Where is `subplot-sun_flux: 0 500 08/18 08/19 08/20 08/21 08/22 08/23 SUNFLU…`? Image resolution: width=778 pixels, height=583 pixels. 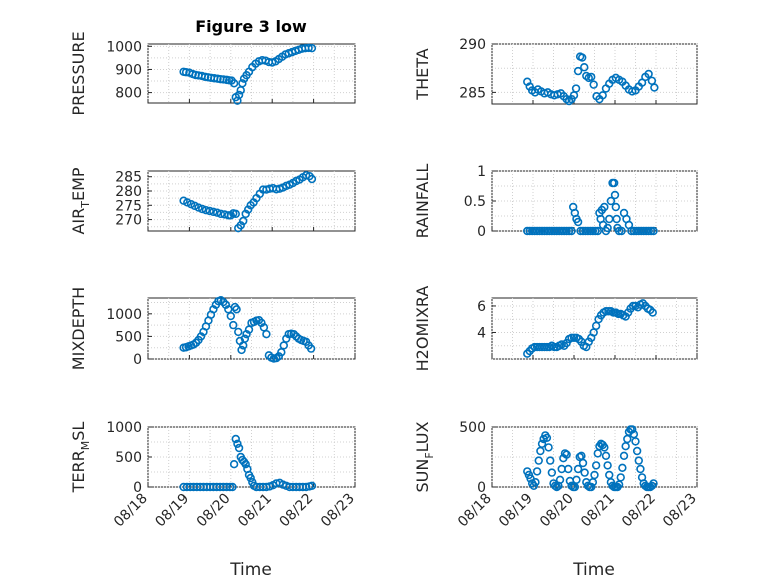 subplot-sun_flux: 0 500 08/18 08/19 08/20 08/21 08/22 08/23 SUNFLU… is located at coordinates (556, 475).